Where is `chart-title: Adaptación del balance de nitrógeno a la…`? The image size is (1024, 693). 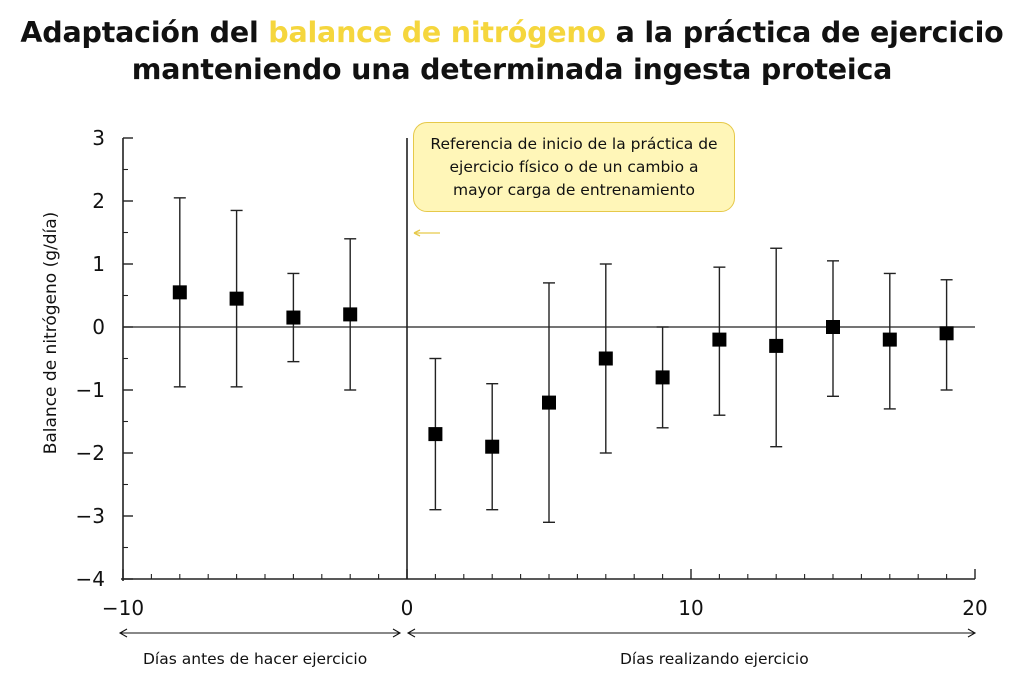 chart-title: Adaptación del balance de nitrógeno a la… is located at coordinates (512, 51).